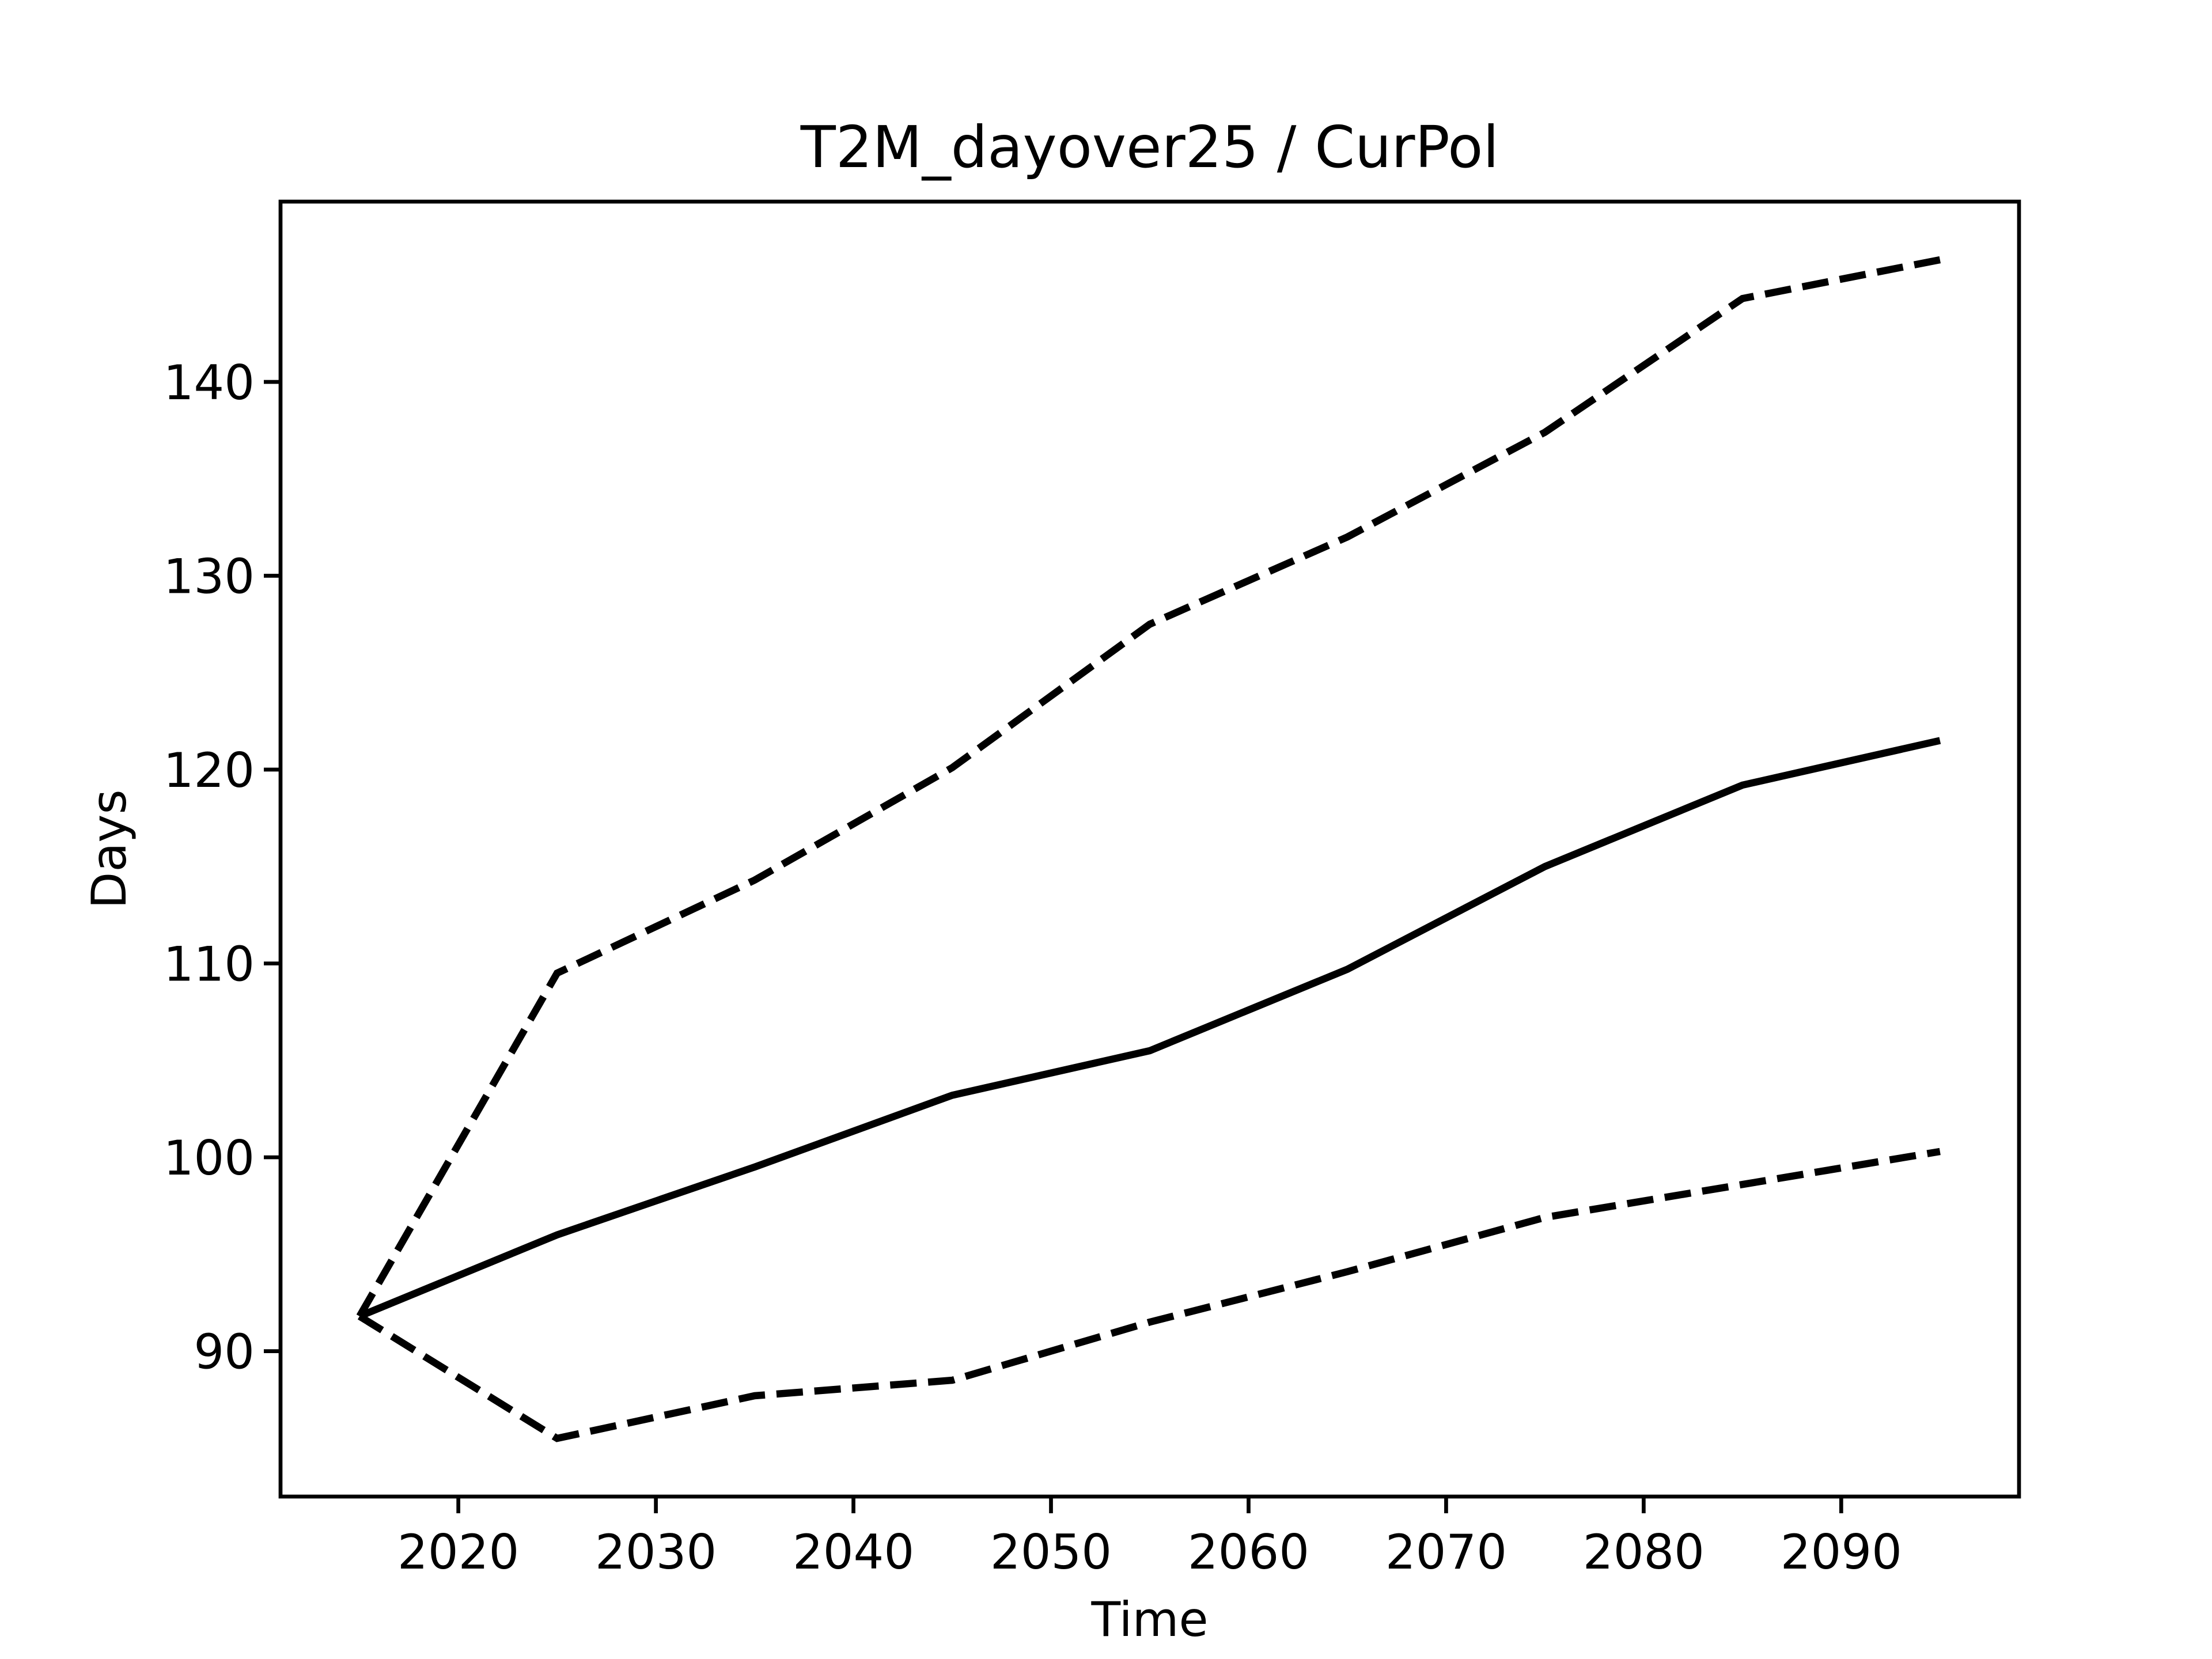 The width and height of the screenshot is (2212, 1659). Describe the element at coordinates (109, 848) in the screenshot. I see `y-axis-label: Days` at that location.